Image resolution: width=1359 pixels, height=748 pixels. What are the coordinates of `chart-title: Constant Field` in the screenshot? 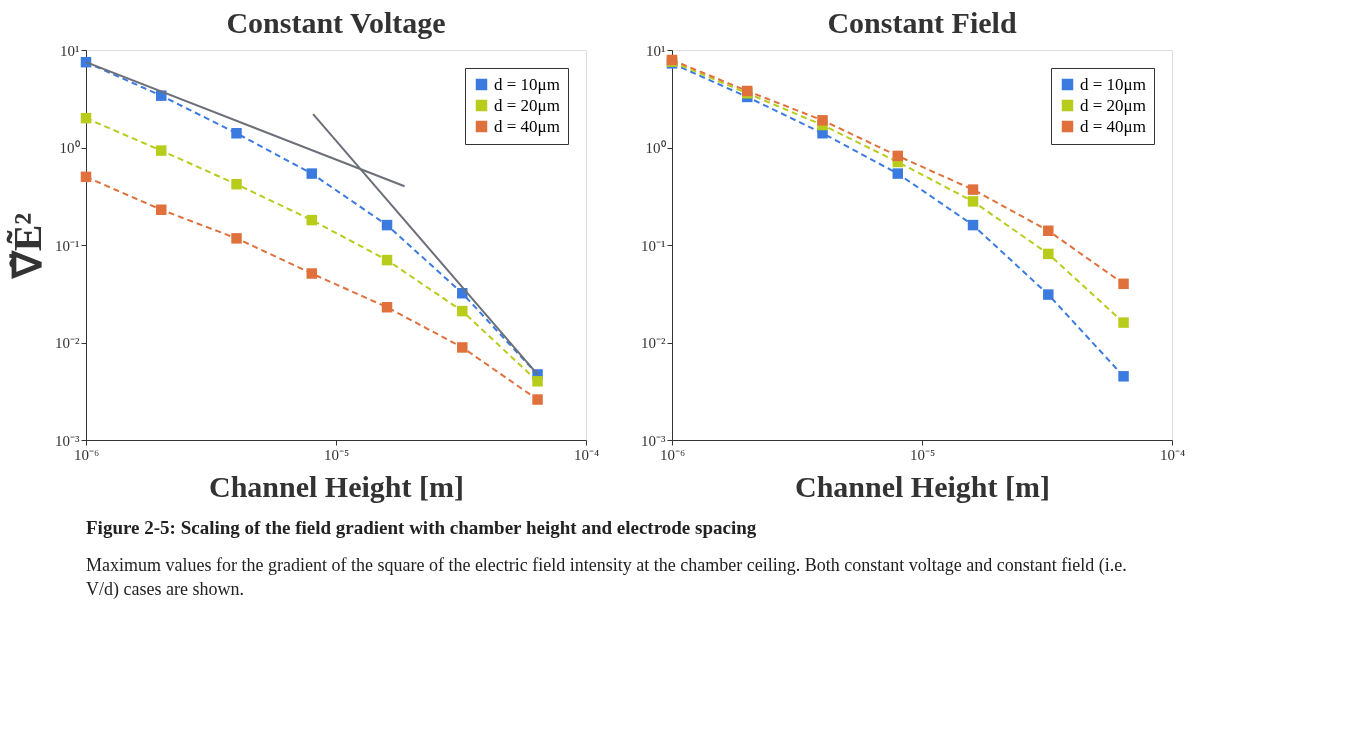 It's located at (922, 22).